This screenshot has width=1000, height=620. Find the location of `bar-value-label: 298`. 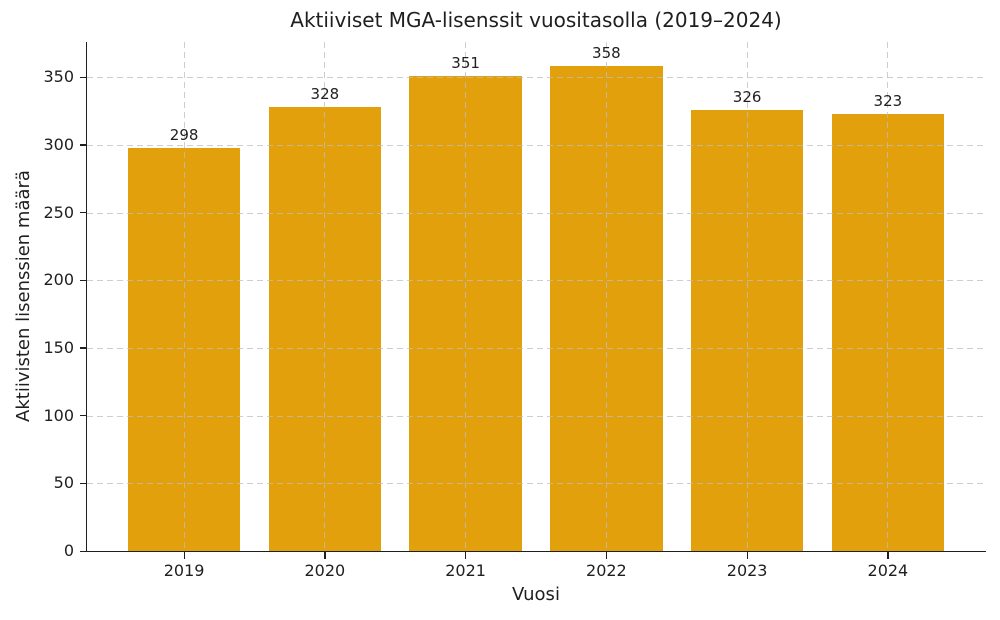

bar-value-label: 298 is located at coordinates (184, 134).